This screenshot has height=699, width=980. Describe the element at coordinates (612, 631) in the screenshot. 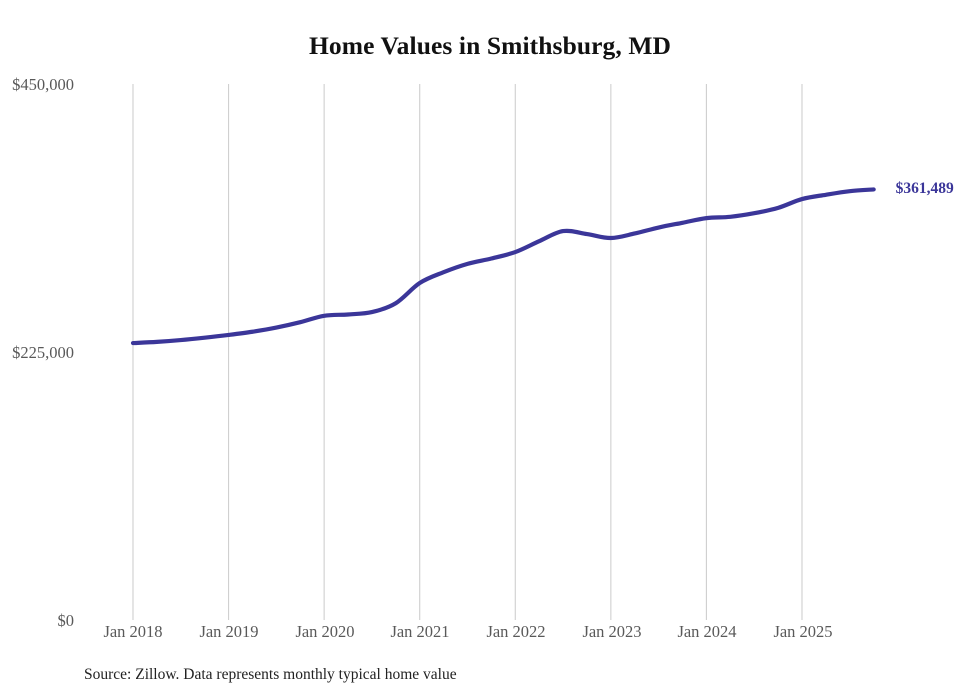

I see `x-axis-tick-jan-2023: Jan 2023` at that location.